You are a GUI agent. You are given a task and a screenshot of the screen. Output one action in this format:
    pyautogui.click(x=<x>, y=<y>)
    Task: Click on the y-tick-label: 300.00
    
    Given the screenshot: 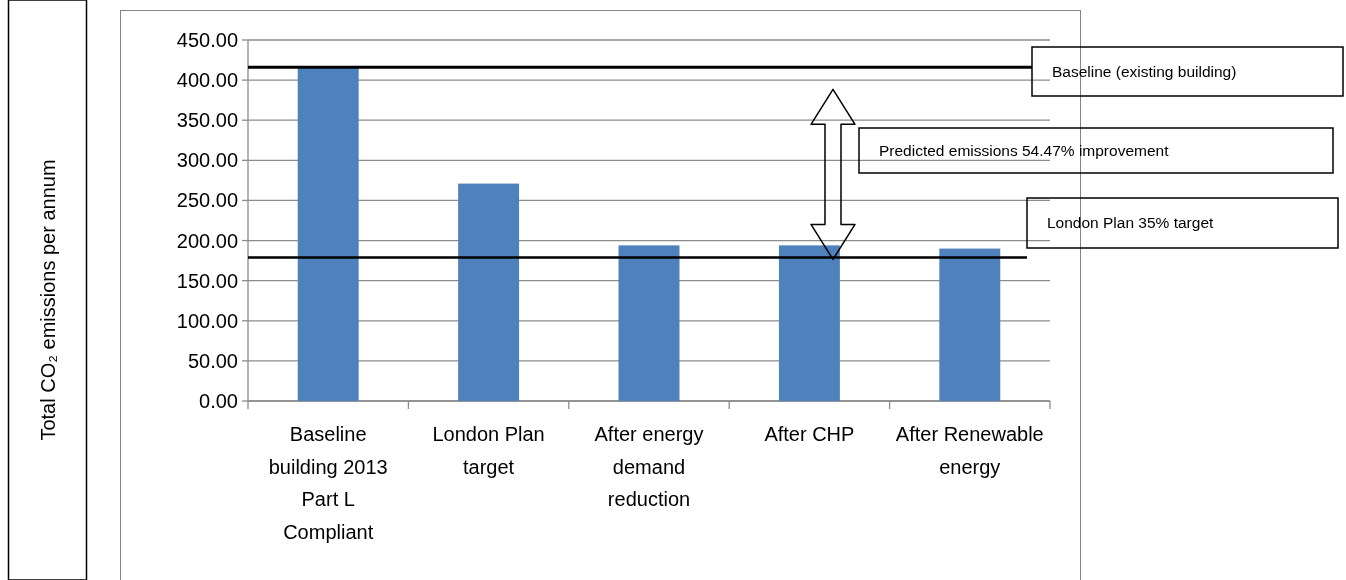 What is the action you would take?
    pyautogui.click(x=207, y=160)
    